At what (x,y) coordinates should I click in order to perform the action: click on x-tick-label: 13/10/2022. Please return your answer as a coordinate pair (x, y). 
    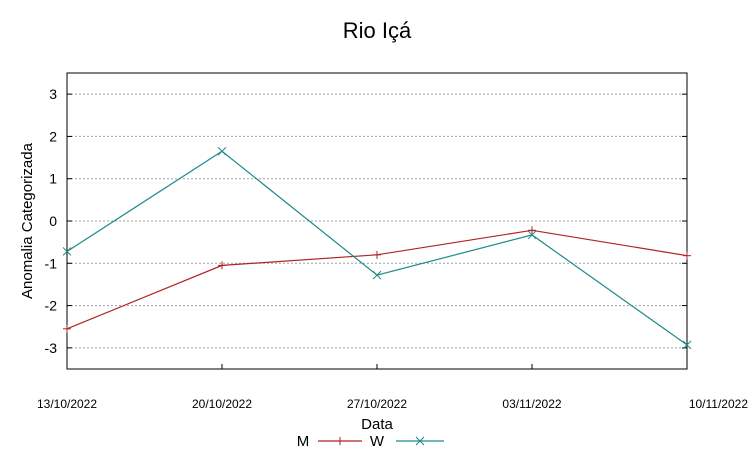
    Looking at the image, I should click on (67, 404).